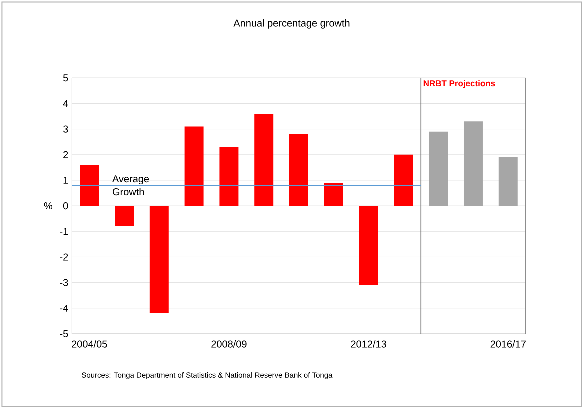 The image size is (584, 409). I want to click on y-tick-label: 5, so click(65, 78).